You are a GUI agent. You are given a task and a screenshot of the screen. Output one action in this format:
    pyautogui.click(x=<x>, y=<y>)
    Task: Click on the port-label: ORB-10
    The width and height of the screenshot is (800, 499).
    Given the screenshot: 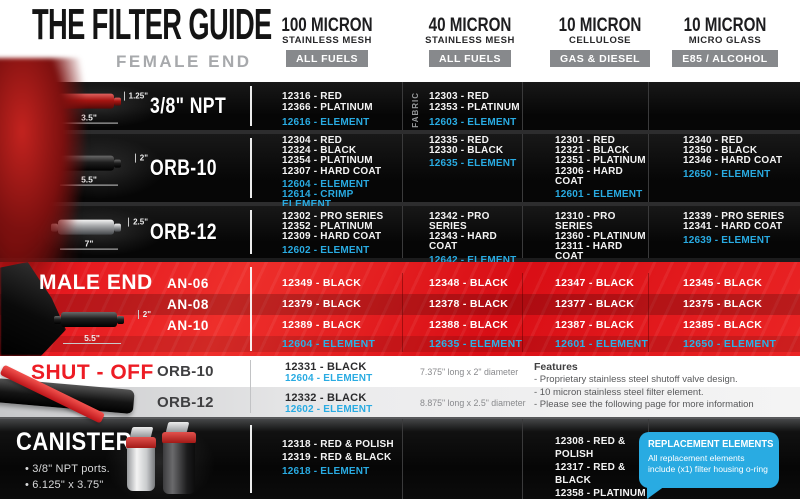 What is the action you would take?
    pyautogui.click(x=183, y=167)
    